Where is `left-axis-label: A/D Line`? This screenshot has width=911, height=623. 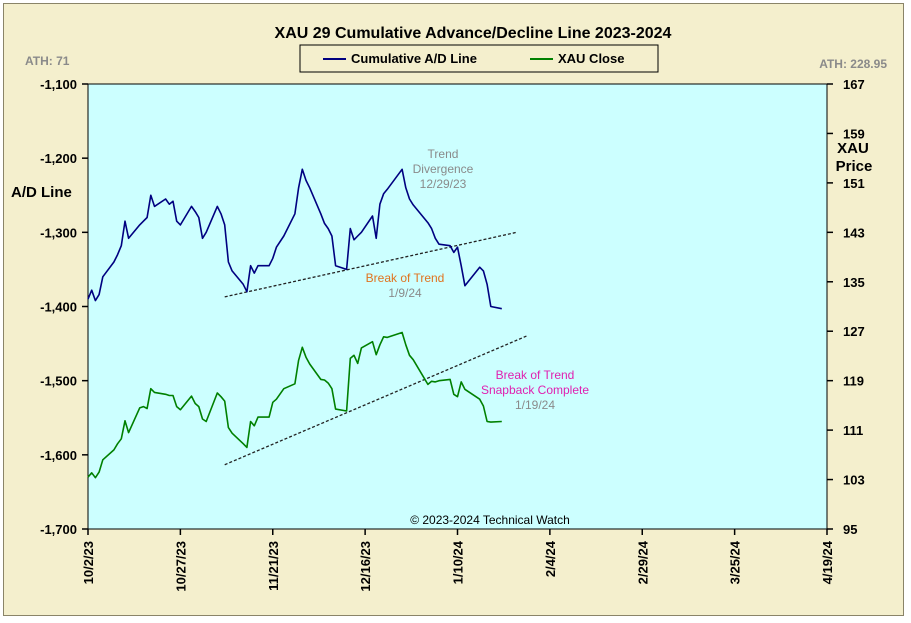 left-axis-label: A/D Line is located at coordinates (41, 192).